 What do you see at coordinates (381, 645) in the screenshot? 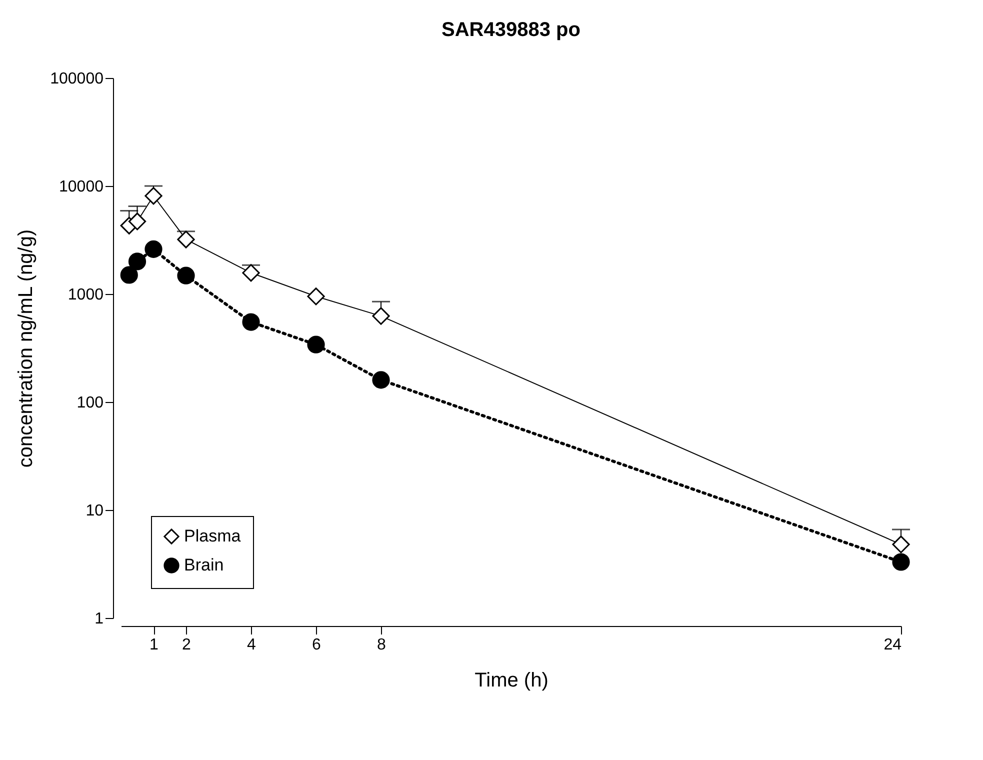
I see `x-tick-label: 8` at bounding box center [381, 645].